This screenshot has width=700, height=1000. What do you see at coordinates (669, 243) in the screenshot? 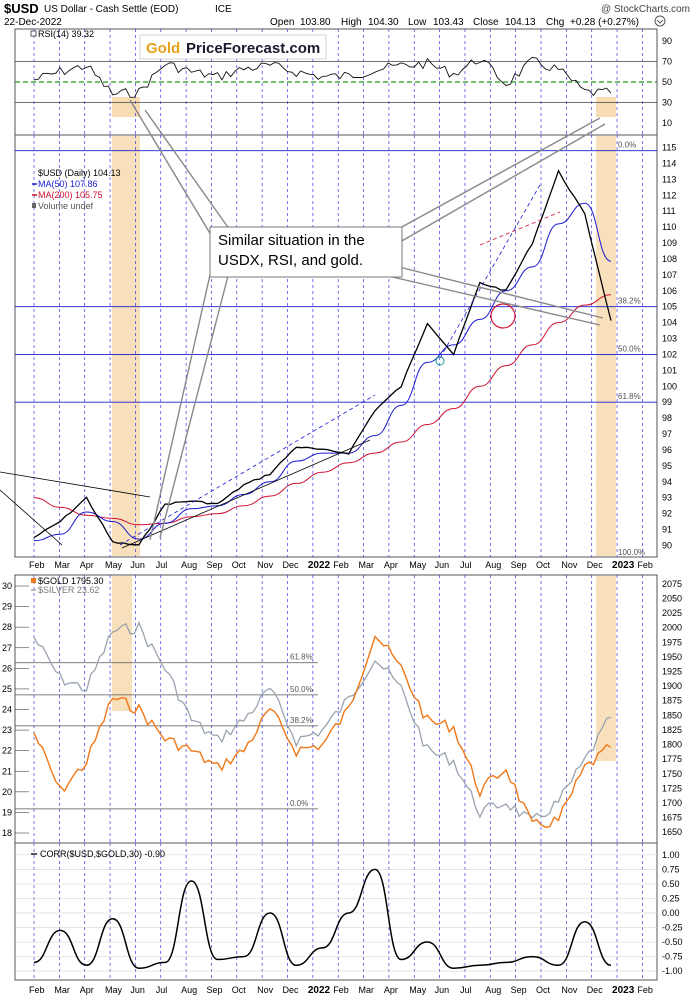
I see `usd-tick-label: 109` at bounding box center [669, 243].